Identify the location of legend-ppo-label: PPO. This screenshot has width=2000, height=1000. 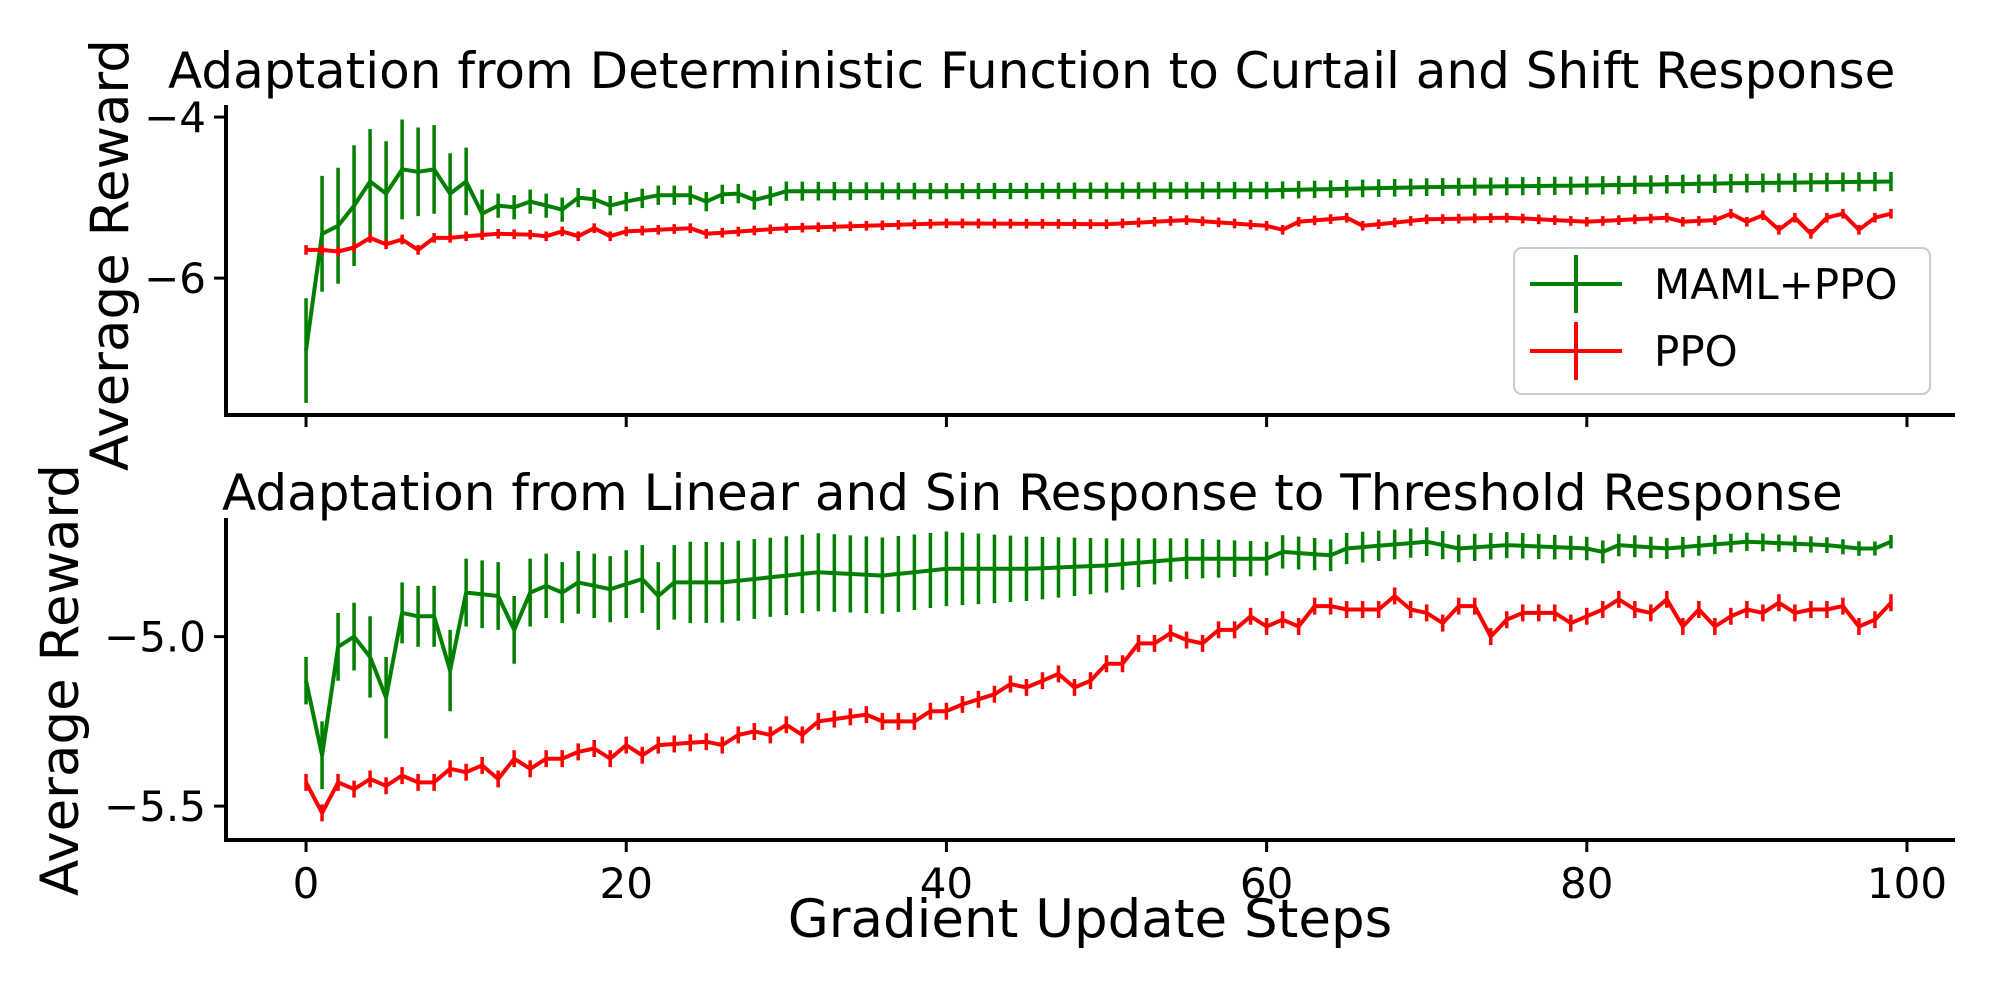
(1696, 351).